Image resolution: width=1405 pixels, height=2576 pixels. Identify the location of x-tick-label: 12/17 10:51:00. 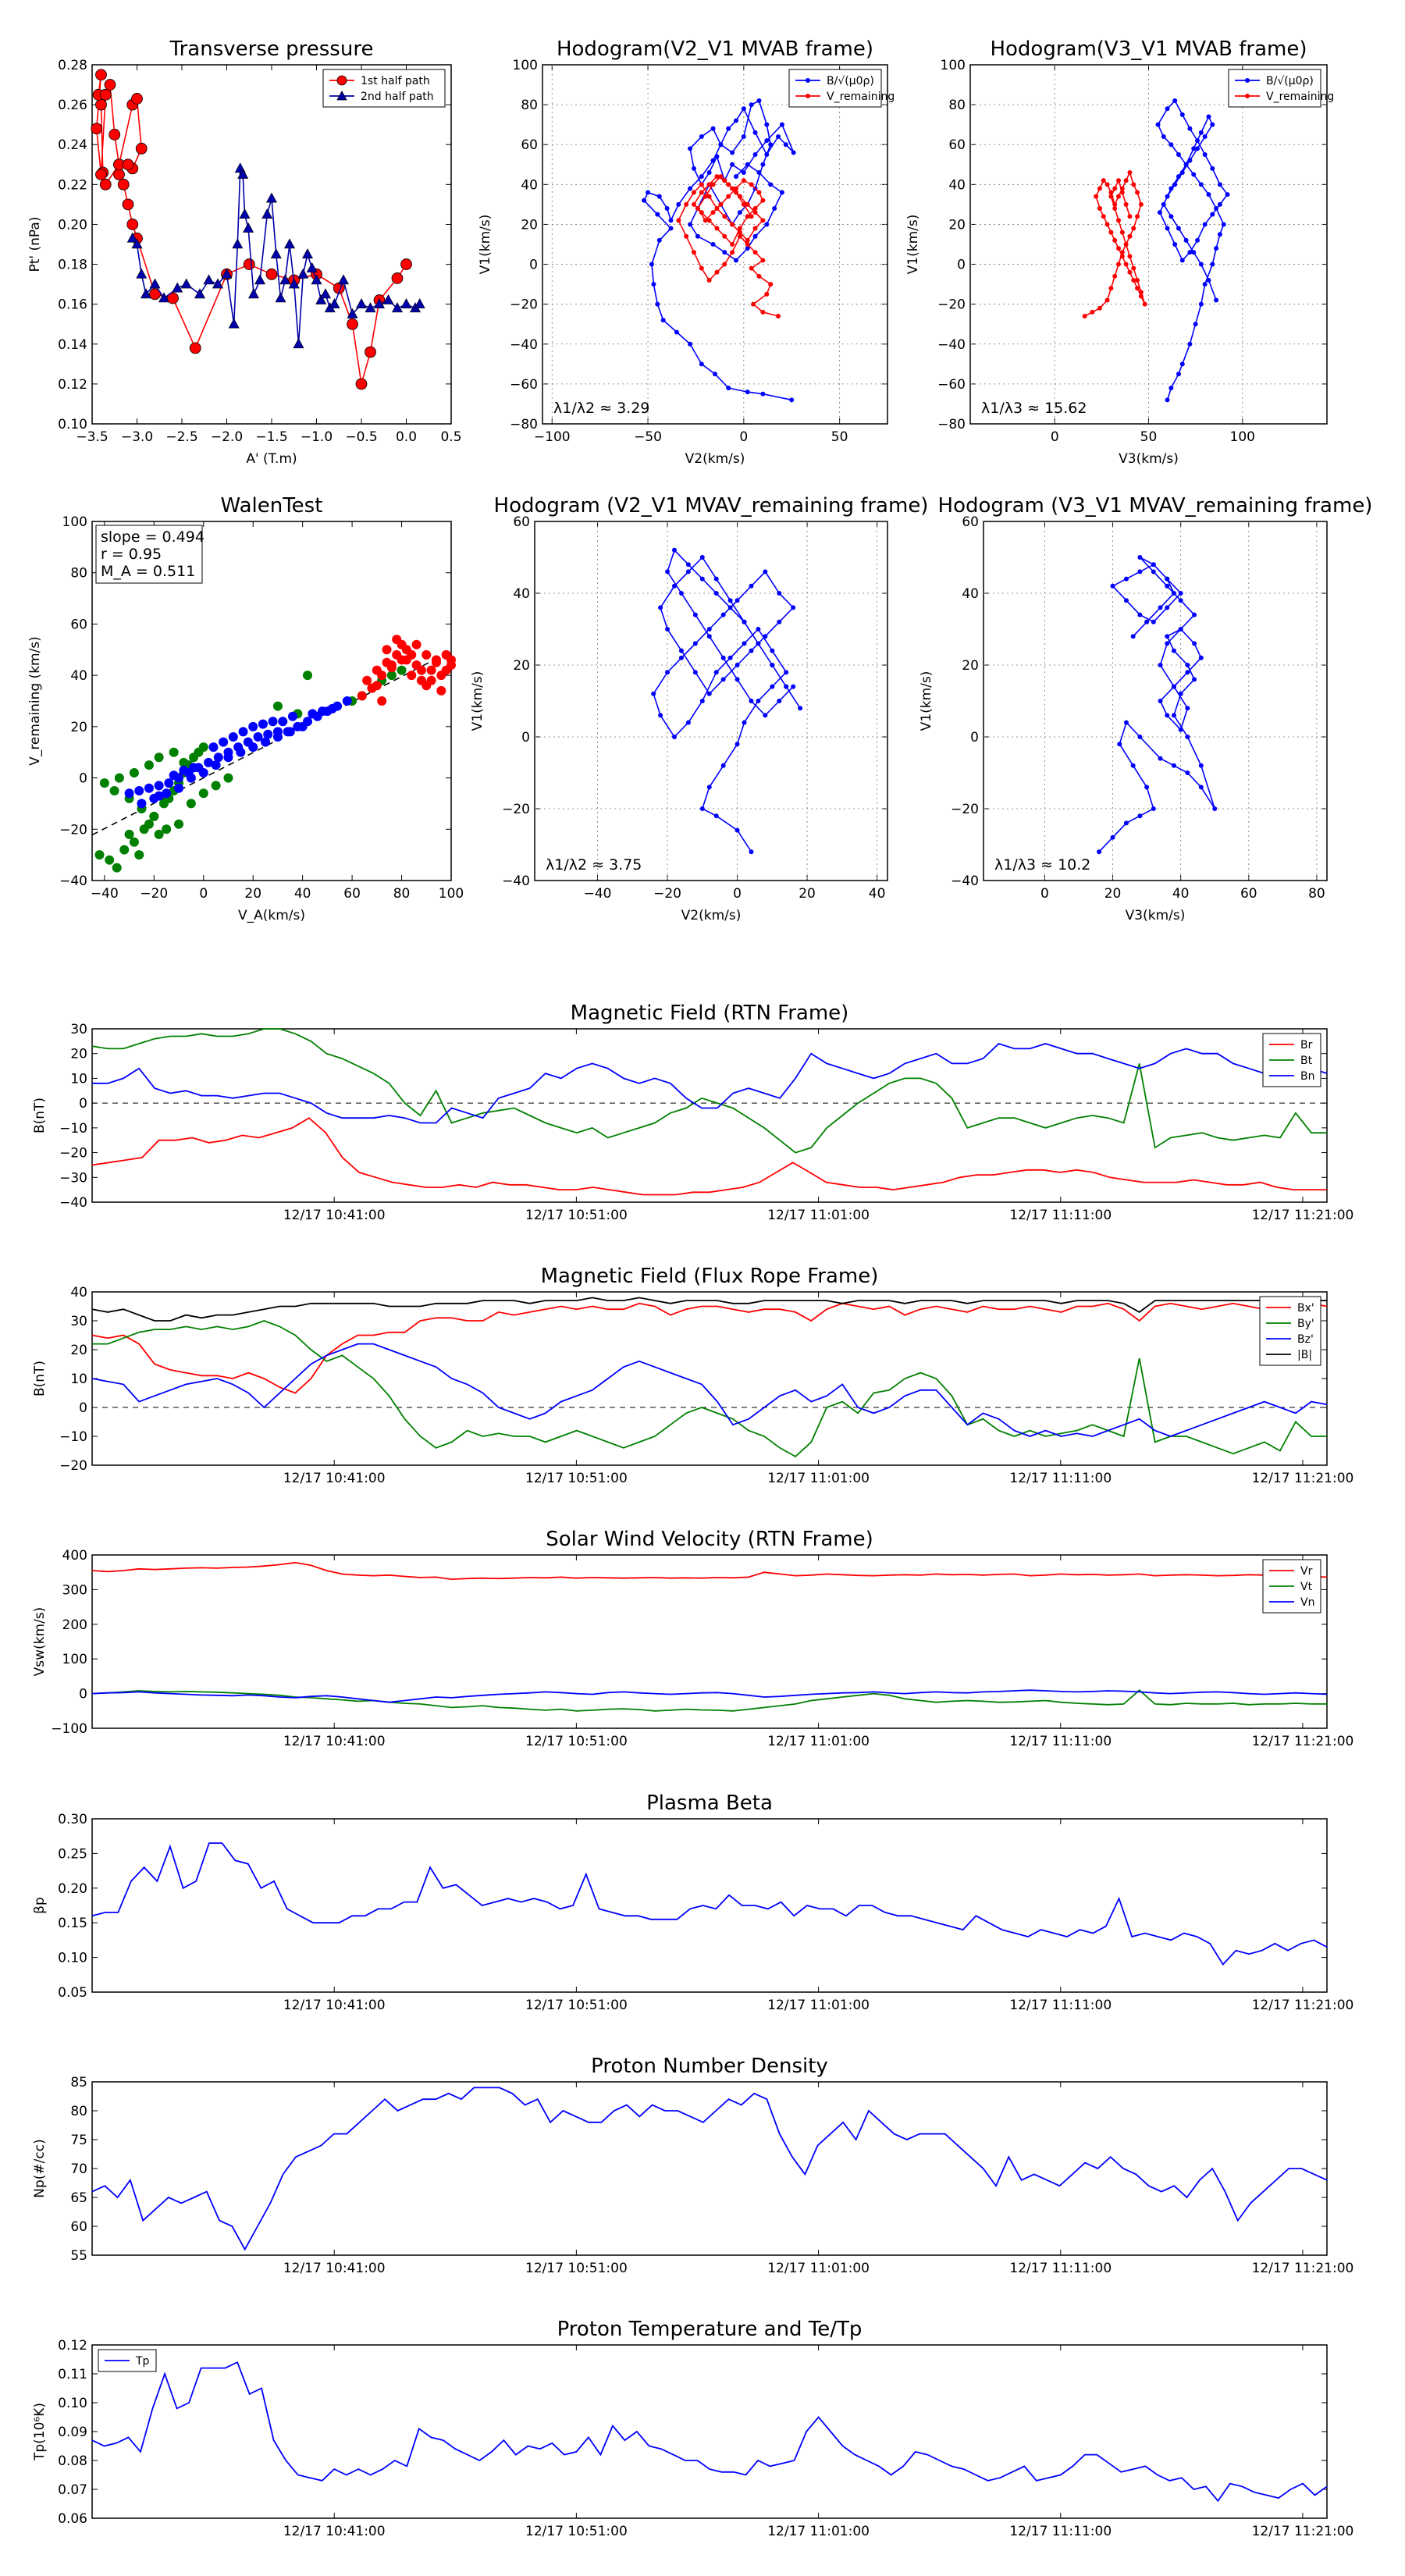
(576, 2531).